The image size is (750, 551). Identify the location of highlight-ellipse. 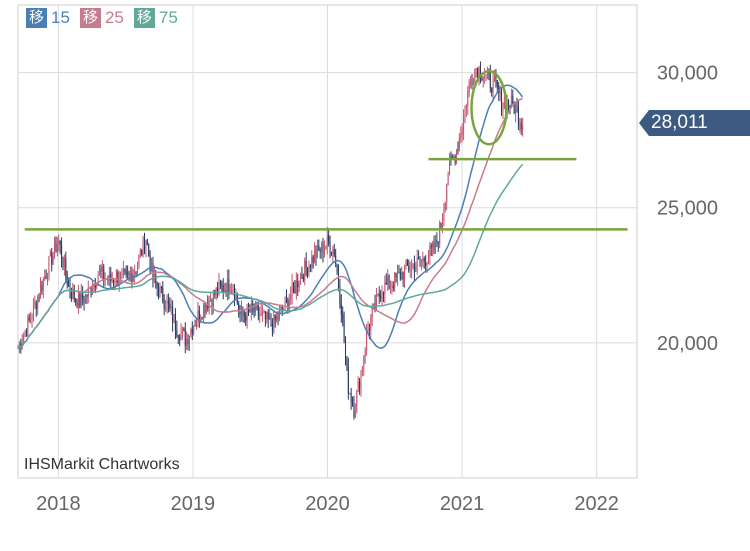
(489, 107).